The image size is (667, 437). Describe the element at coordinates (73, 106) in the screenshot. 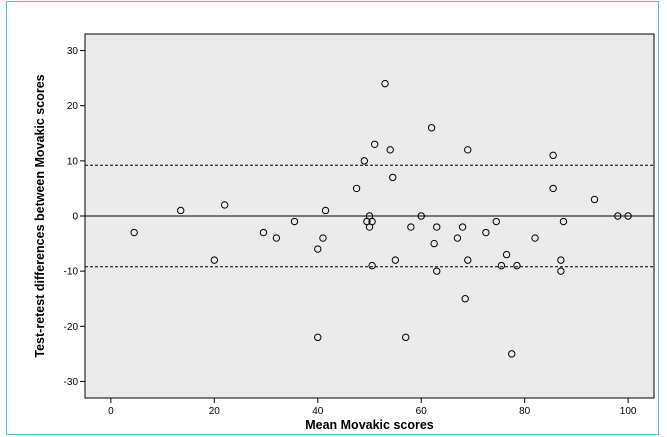

I see `y-tick-label: 20` at that location.